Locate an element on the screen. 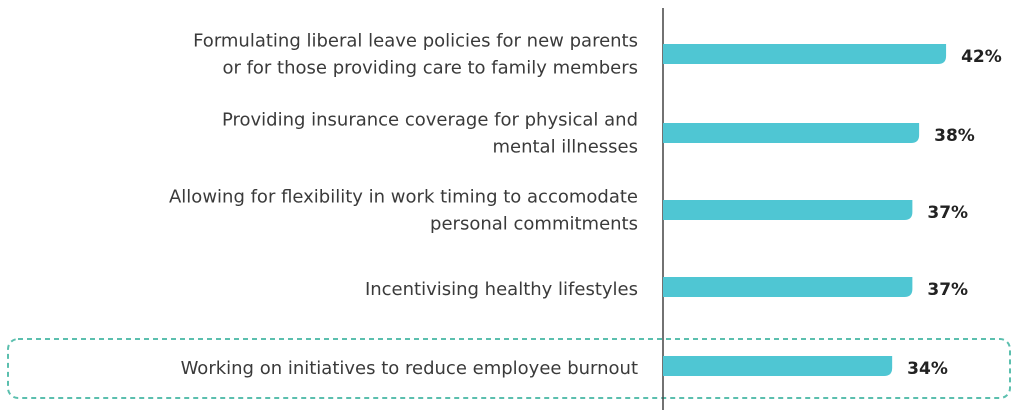 The height and width of the screenshot is (410, 1013). value-label: 38% is located at coordinates (954, 136).